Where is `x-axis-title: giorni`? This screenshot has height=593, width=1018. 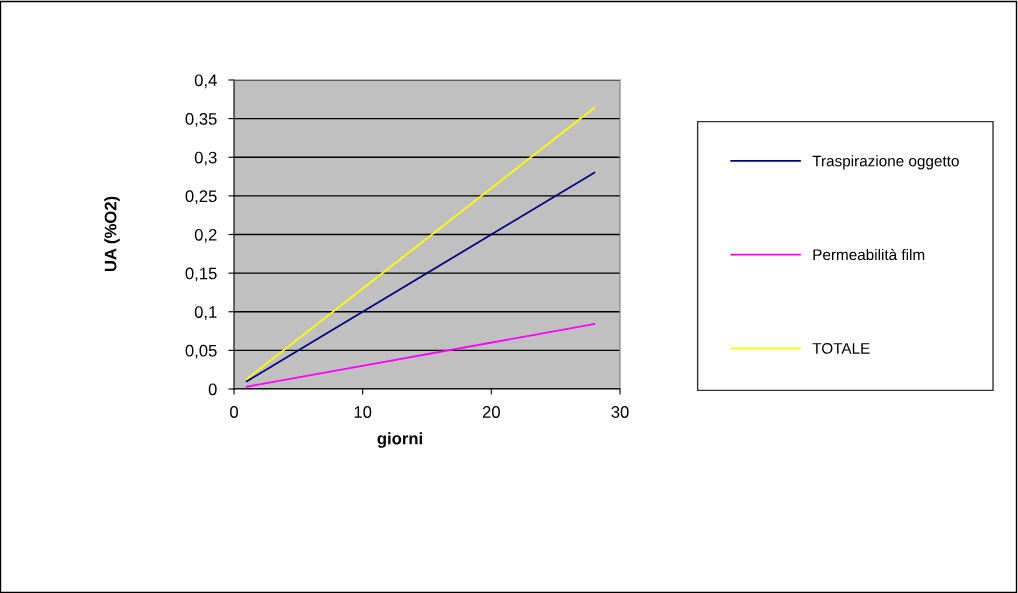
x-axis-title: giorni is located at coordinates (399, 440).